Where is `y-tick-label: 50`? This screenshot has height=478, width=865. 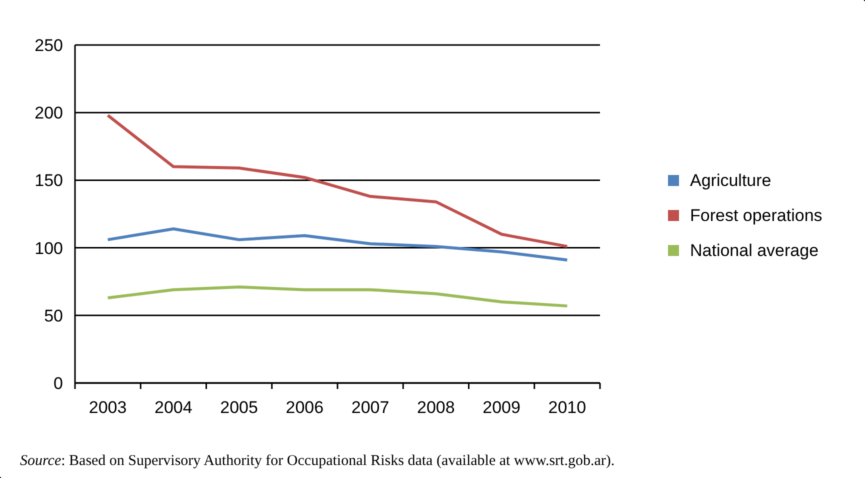 y-tick-label: 50 is located at coordinates (53, 316).